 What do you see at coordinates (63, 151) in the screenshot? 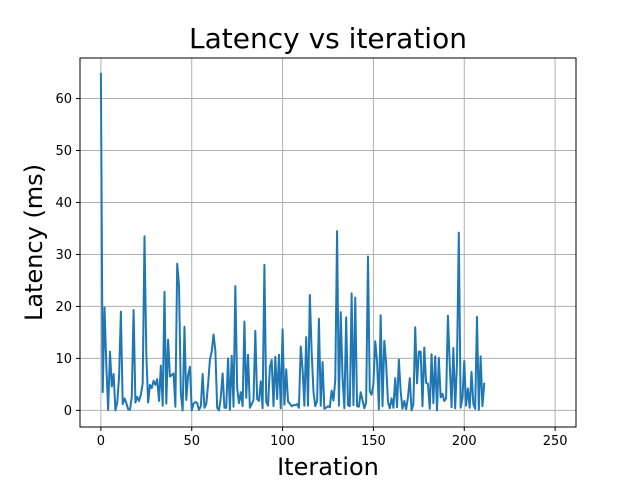
I see `y-tick-label: 50` at bounding box center [63, 151].